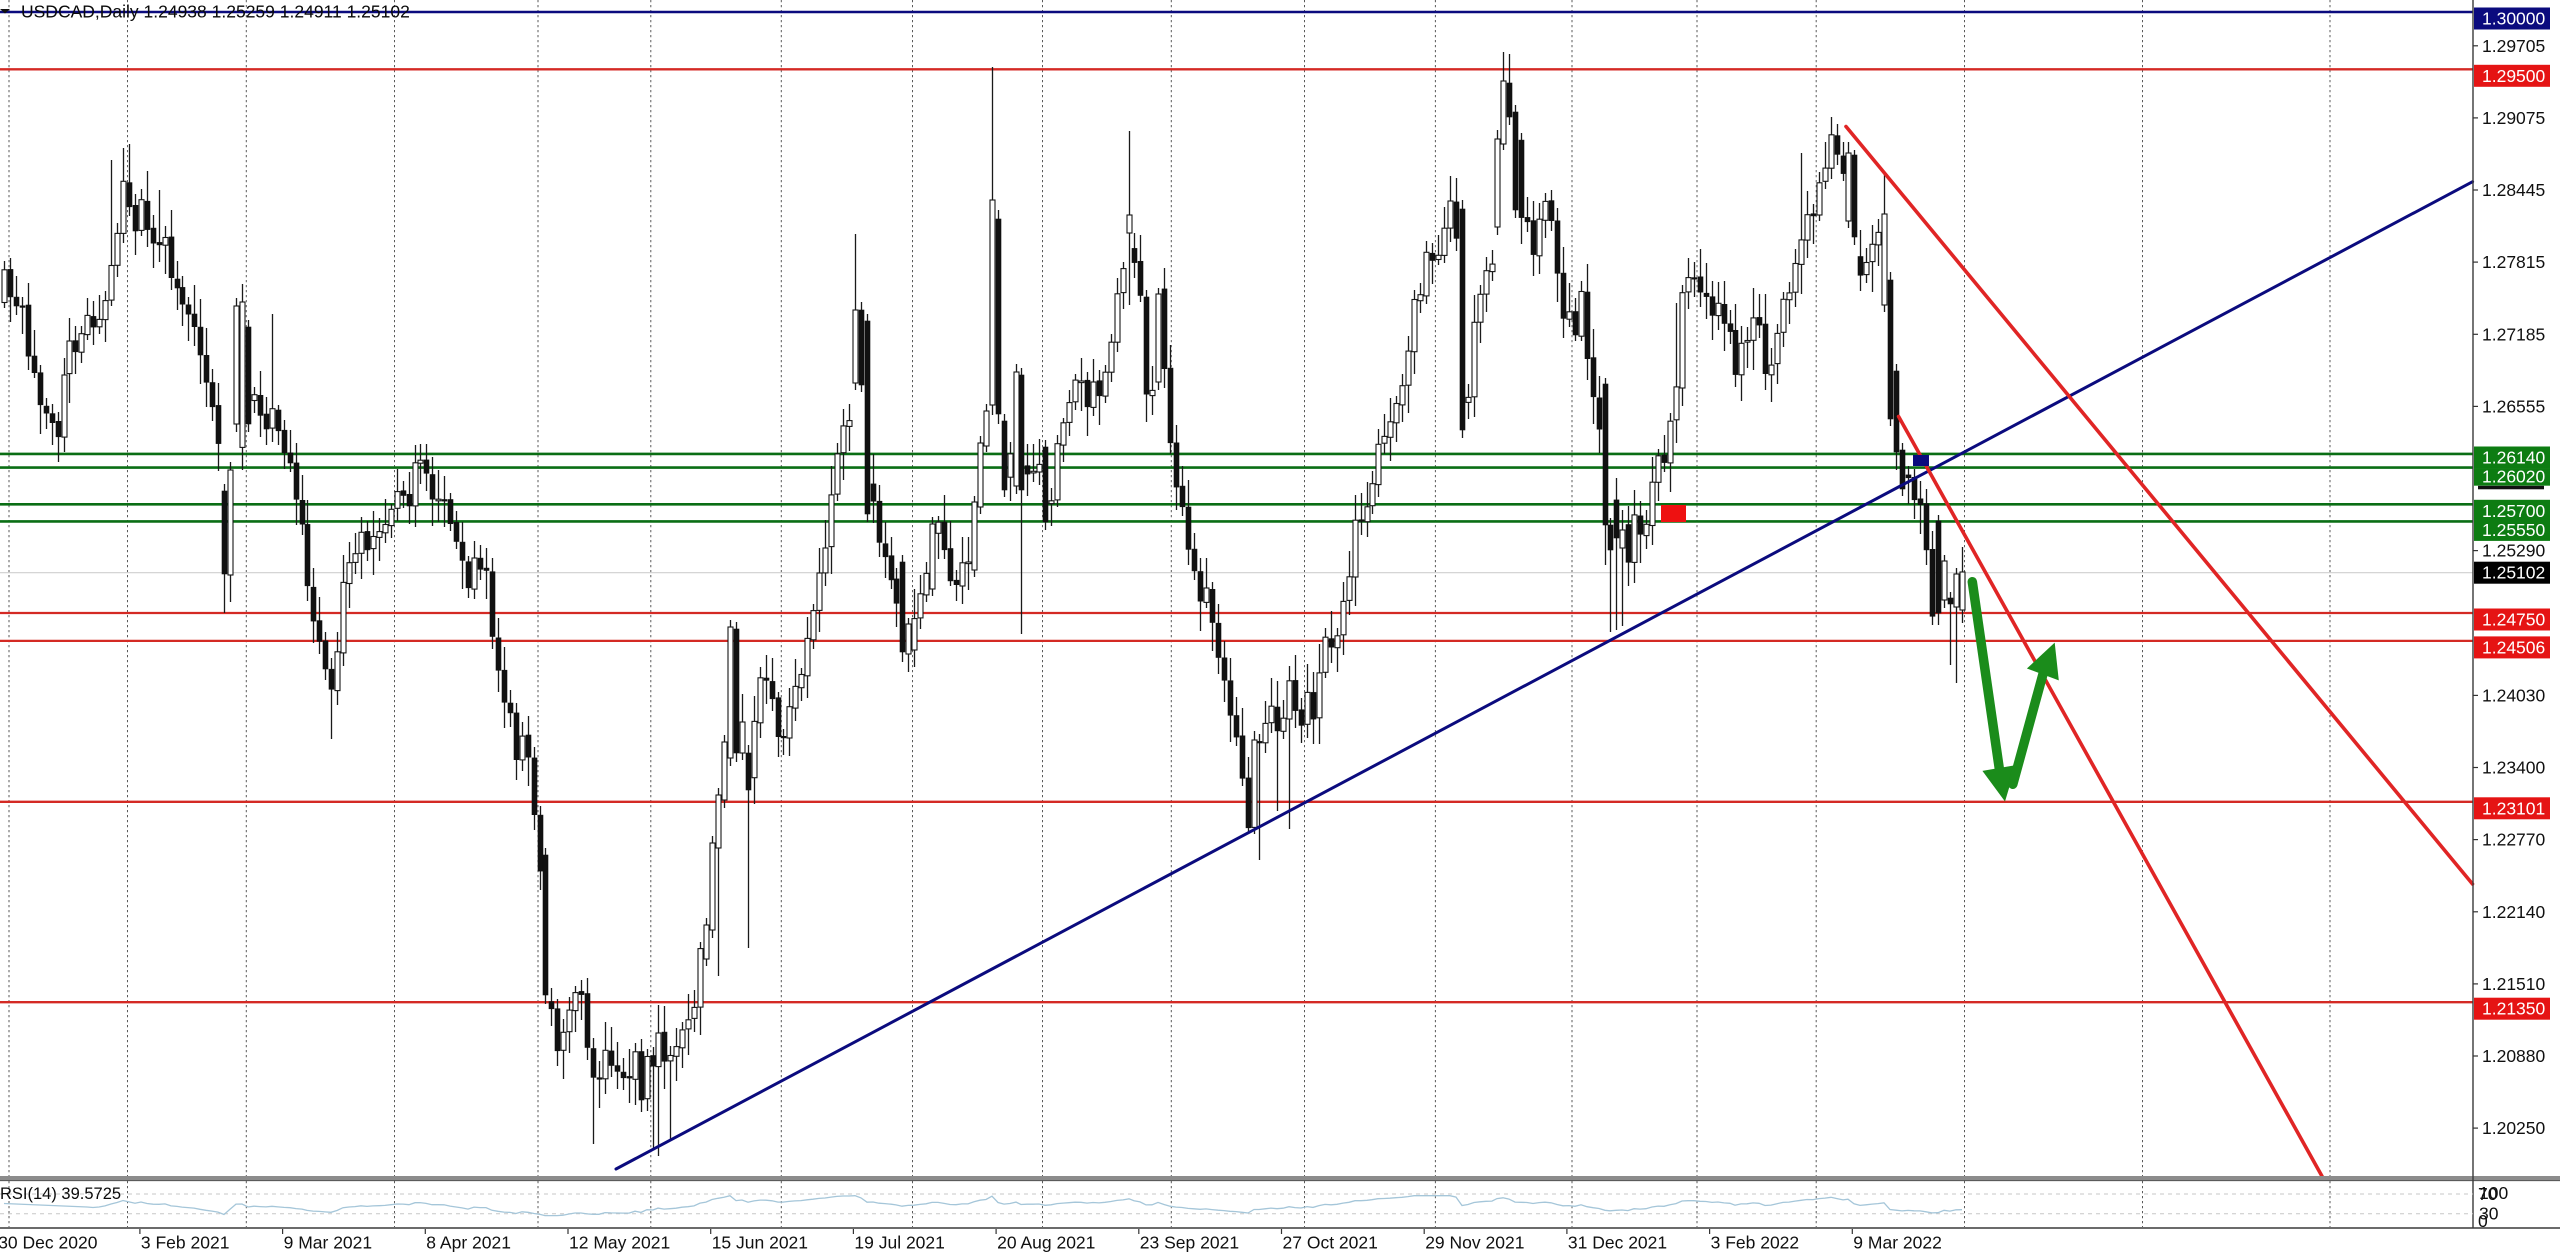  I want to click on svg-text: 27 Oct 2021, so click(1330, 1243).